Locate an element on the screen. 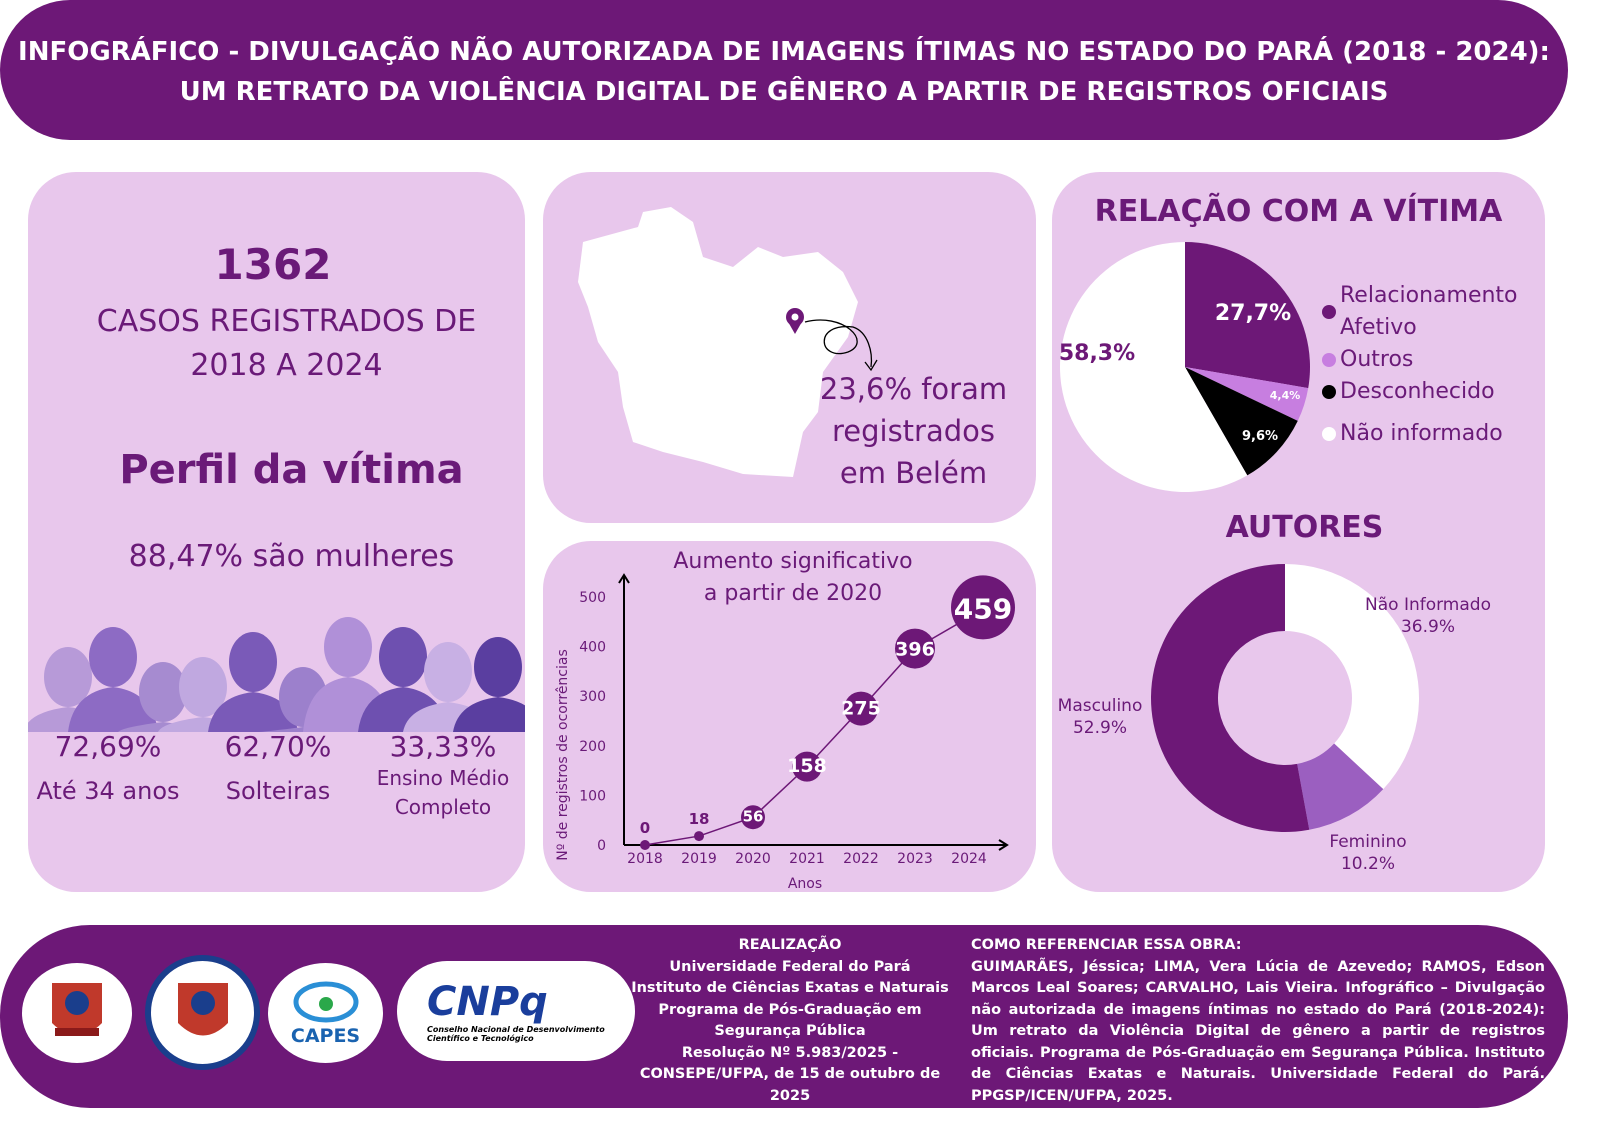  donut-value-label: 10.2% is located at coordinates (1368, 864).